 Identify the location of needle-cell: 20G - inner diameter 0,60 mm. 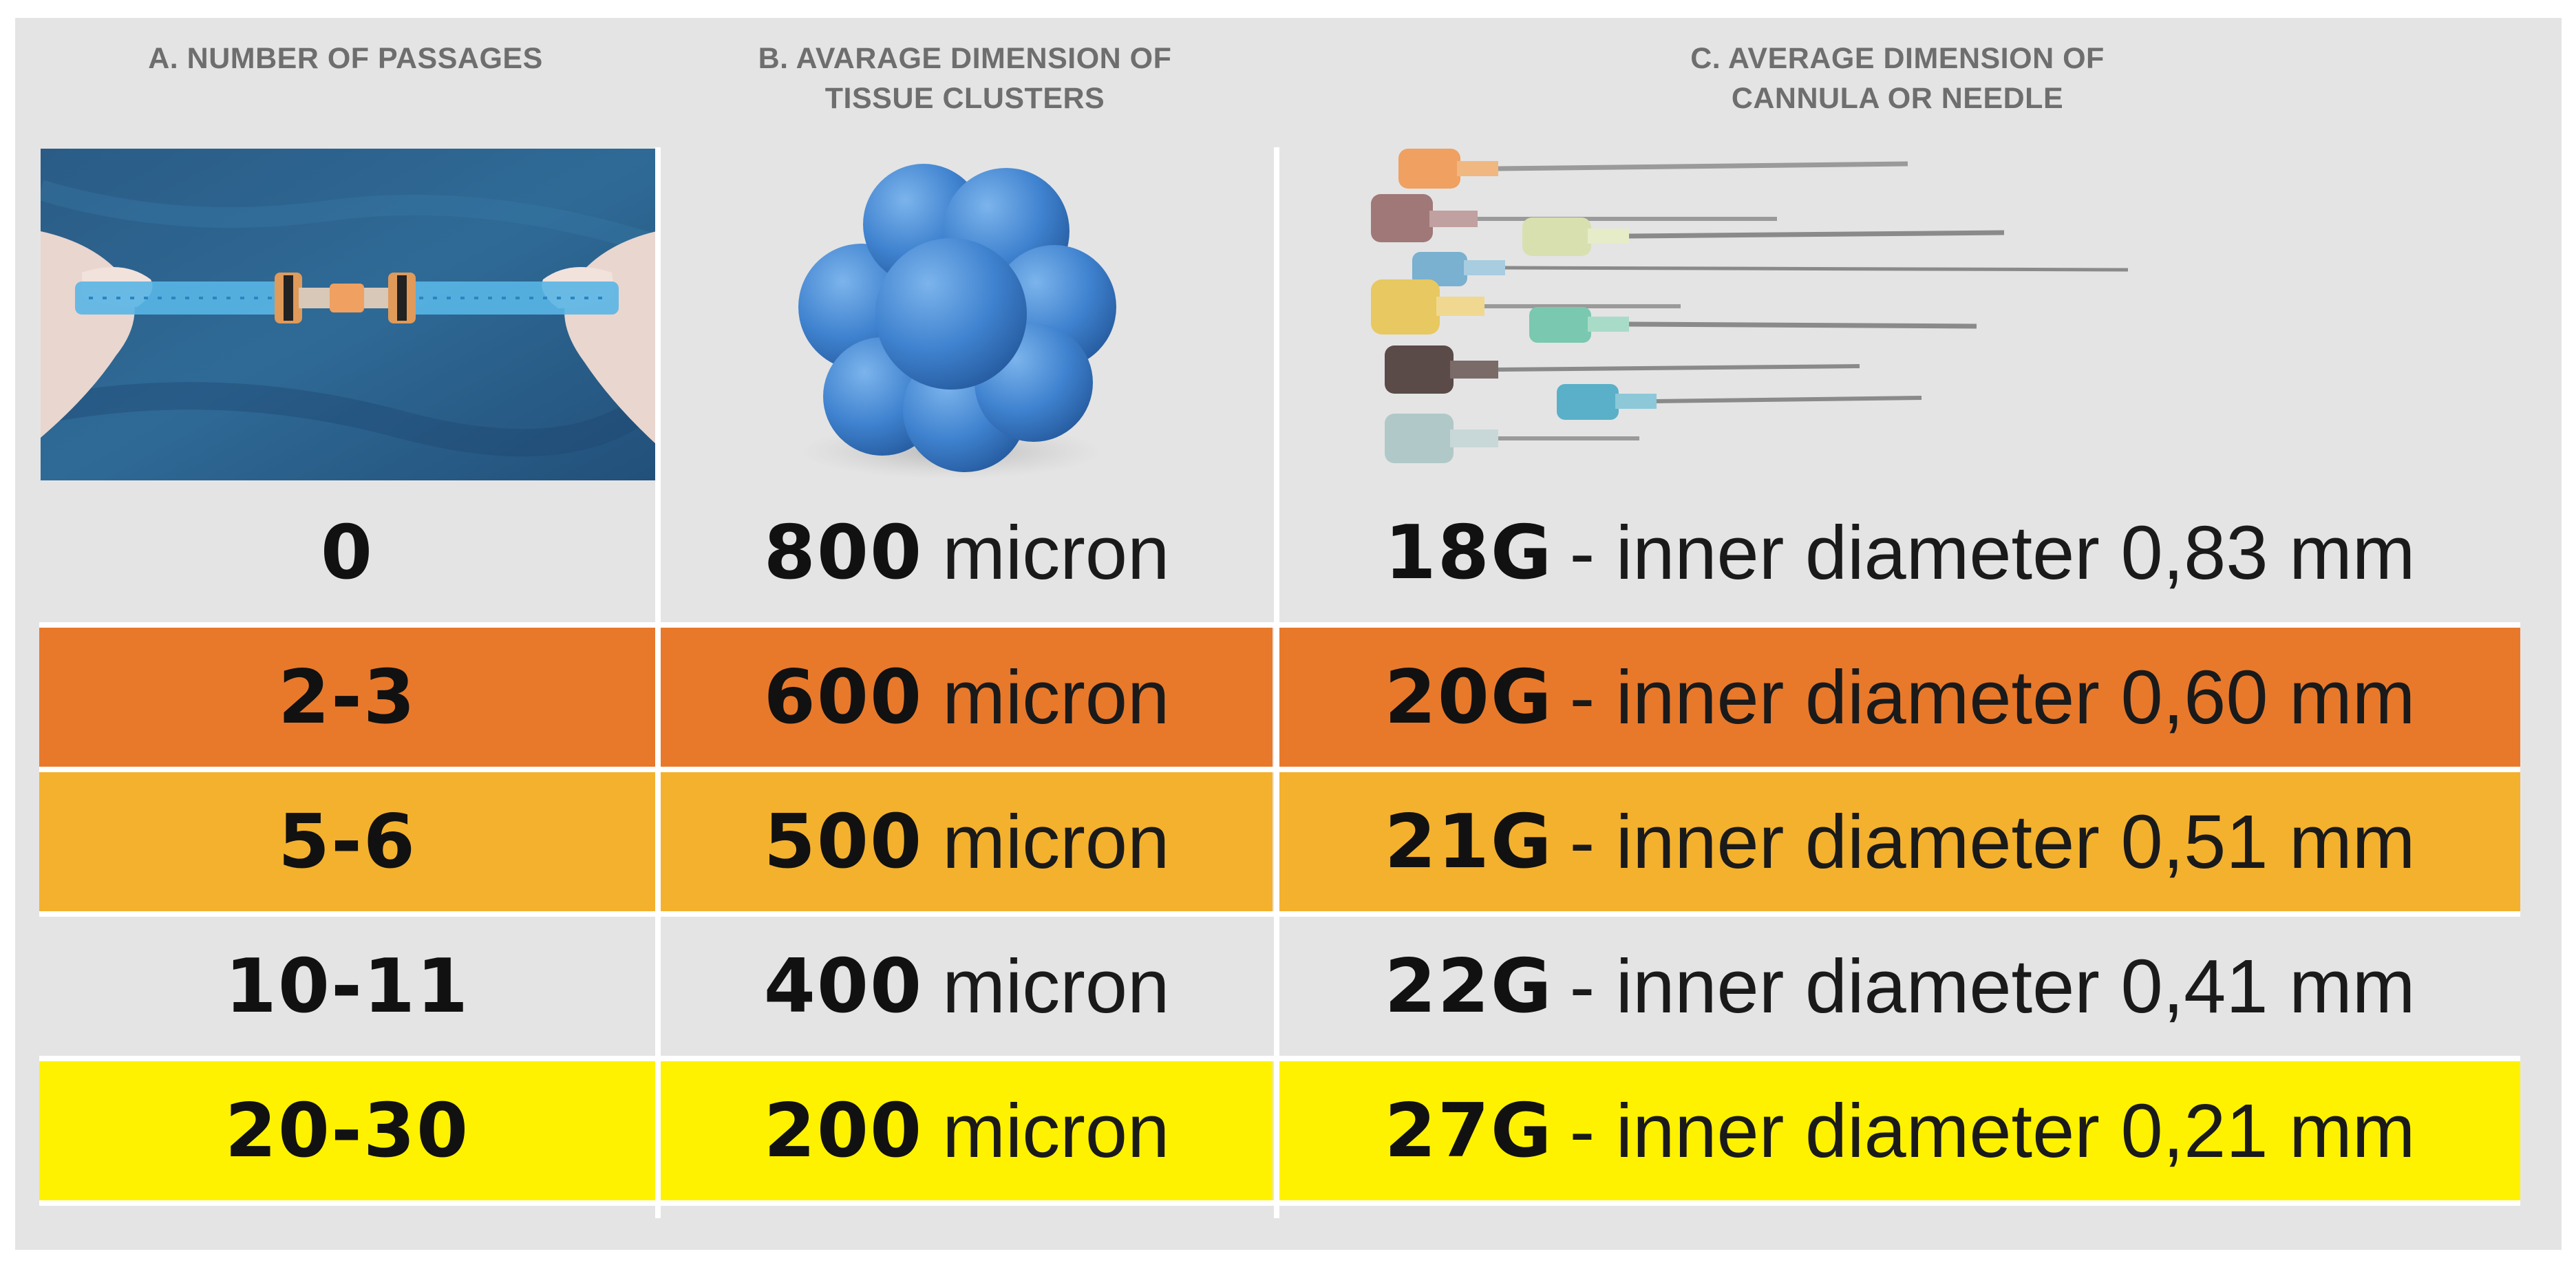
(1899, 697).